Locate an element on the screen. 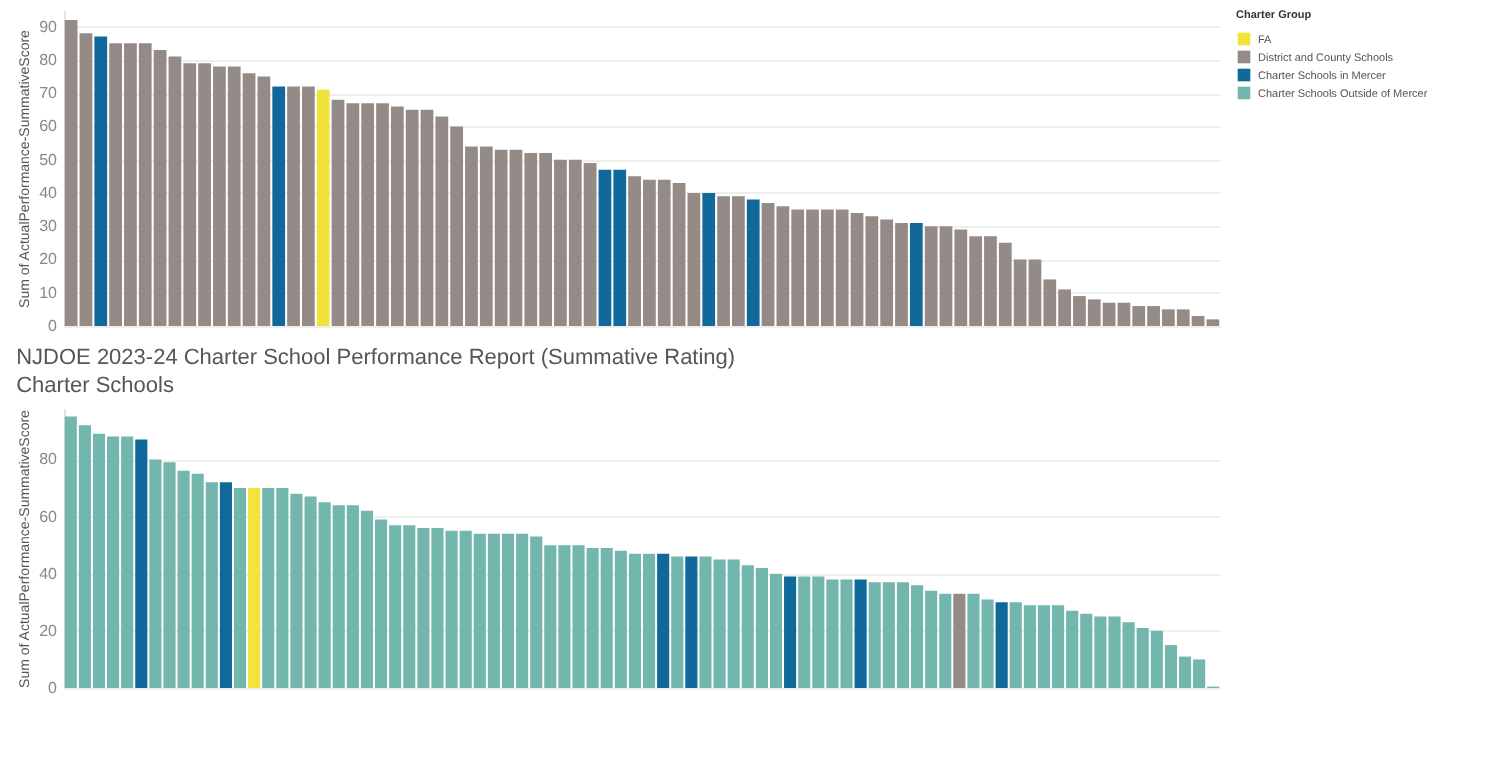  y-tick-label: 30 is located at coordinates (49, 226).